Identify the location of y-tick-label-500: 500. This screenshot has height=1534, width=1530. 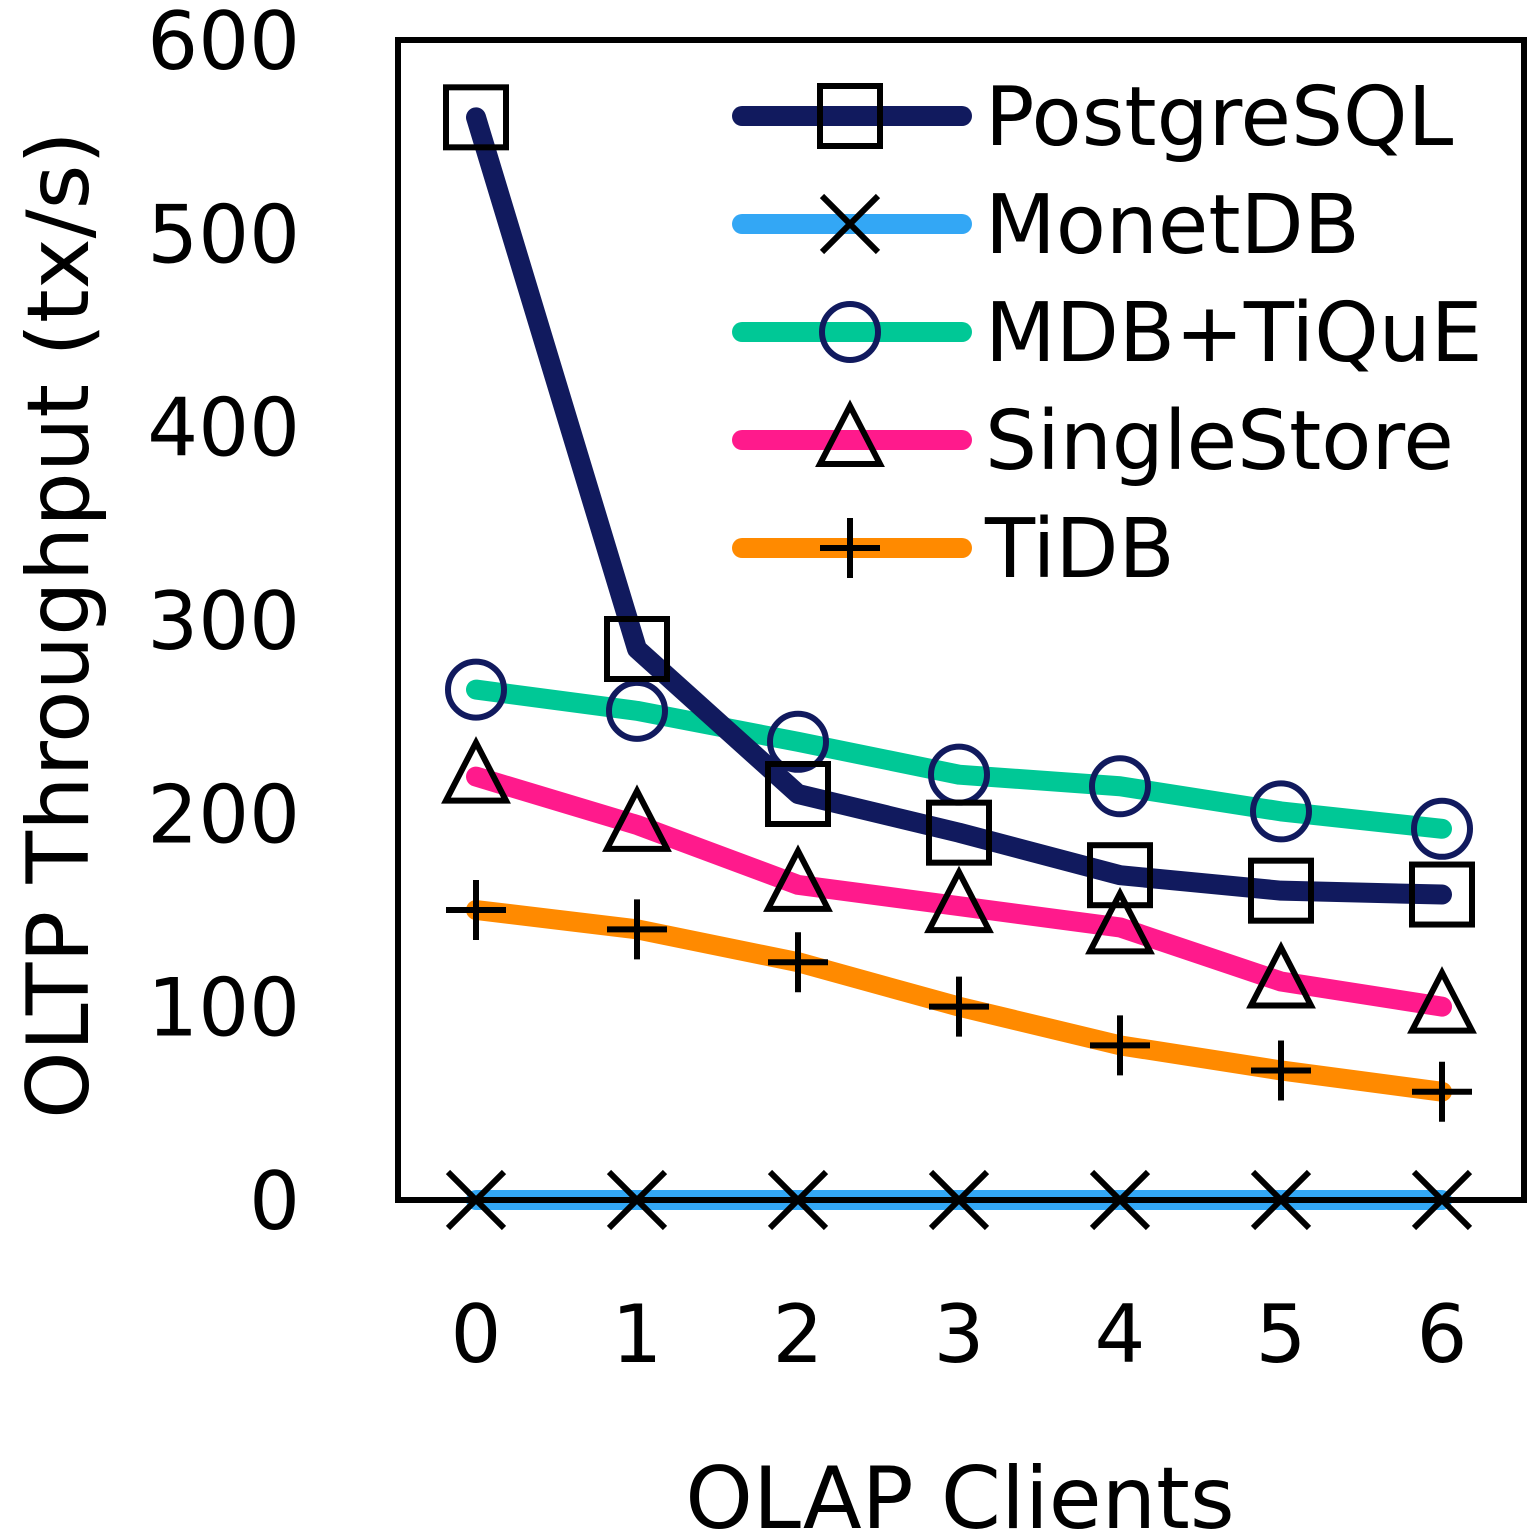
(223, 234).